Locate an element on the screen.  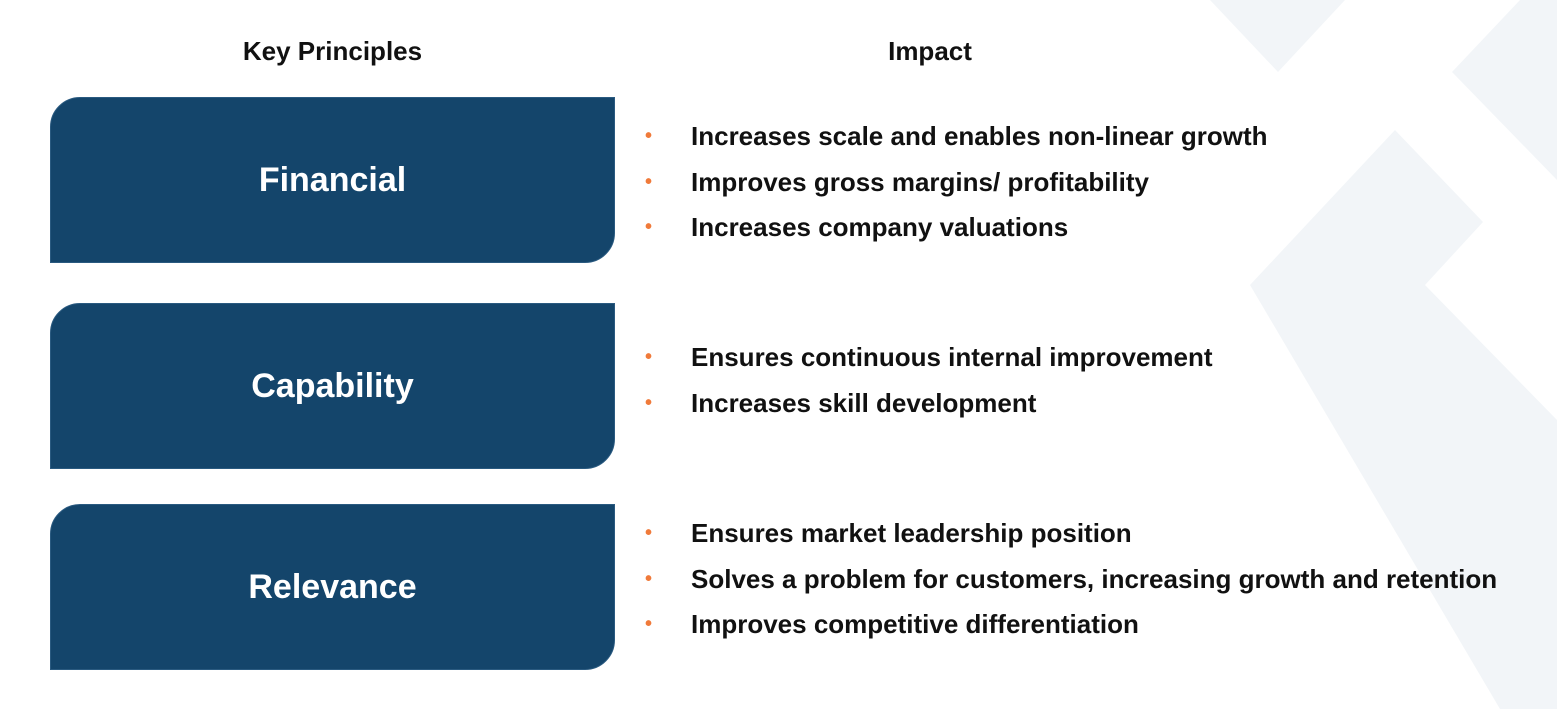
impact-item: Ensures continuous internal improvement is located at coordinates (929, 358).